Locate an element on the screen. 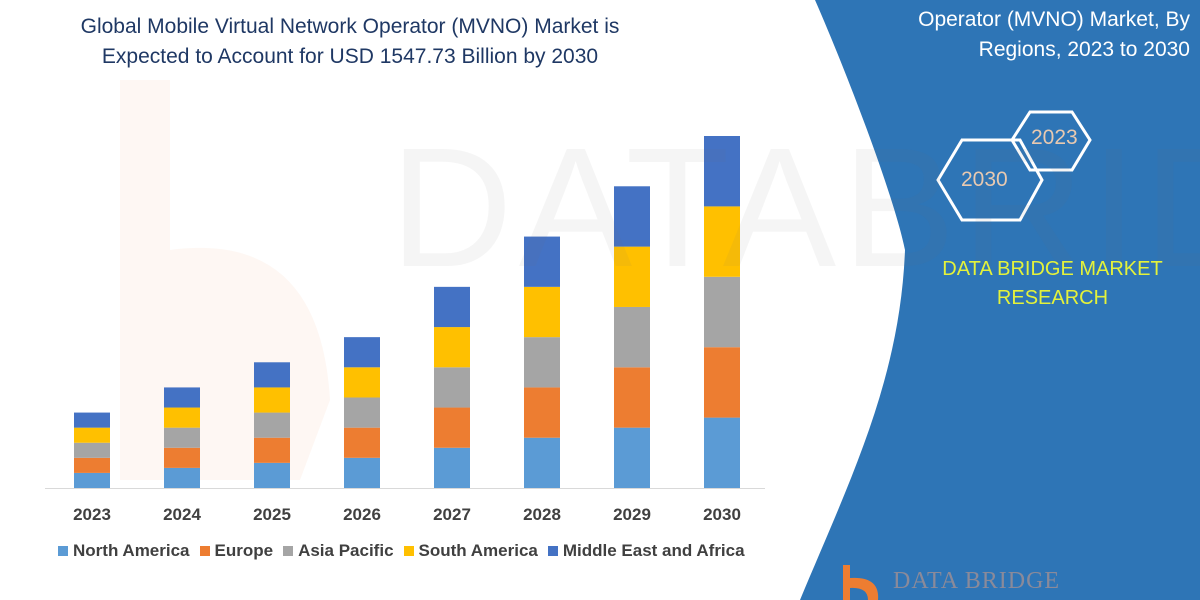  bar-segment-2028-north-america is located at coordinates (542, 462).